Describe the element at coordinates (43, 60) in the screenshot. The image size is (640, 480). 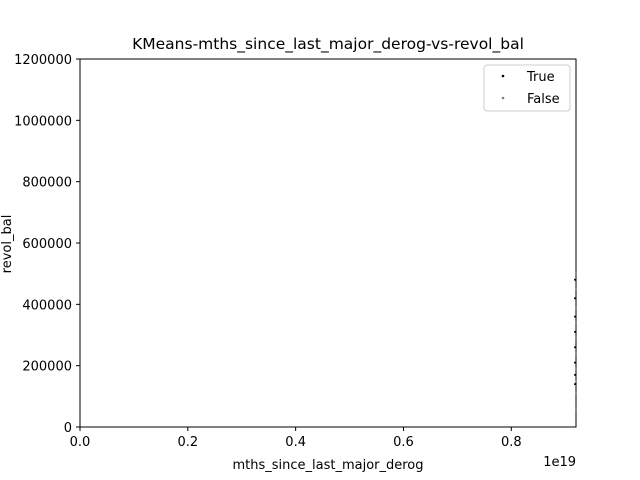
I see `y-tick-label: 1200000` at that location.